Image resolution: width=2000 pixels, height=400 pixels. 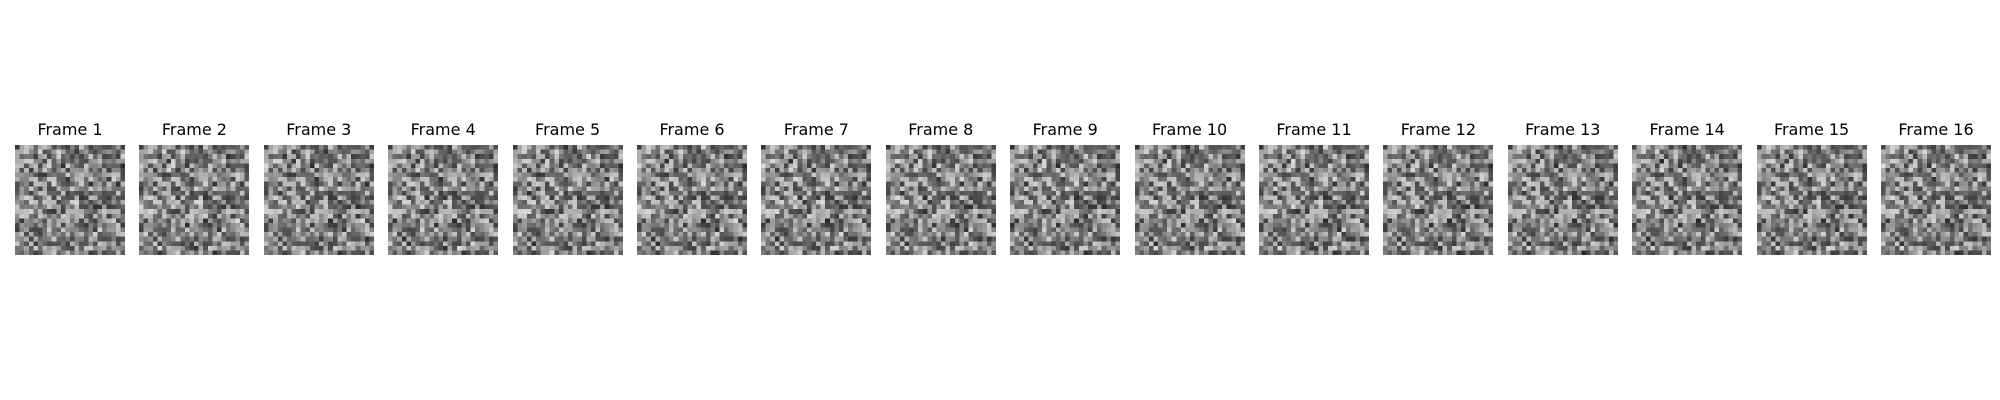 What do you see at coordinates (1811, 129) in the screenshot?
I see `frame-title: Frame 15` at bounding box center [1811, 129].